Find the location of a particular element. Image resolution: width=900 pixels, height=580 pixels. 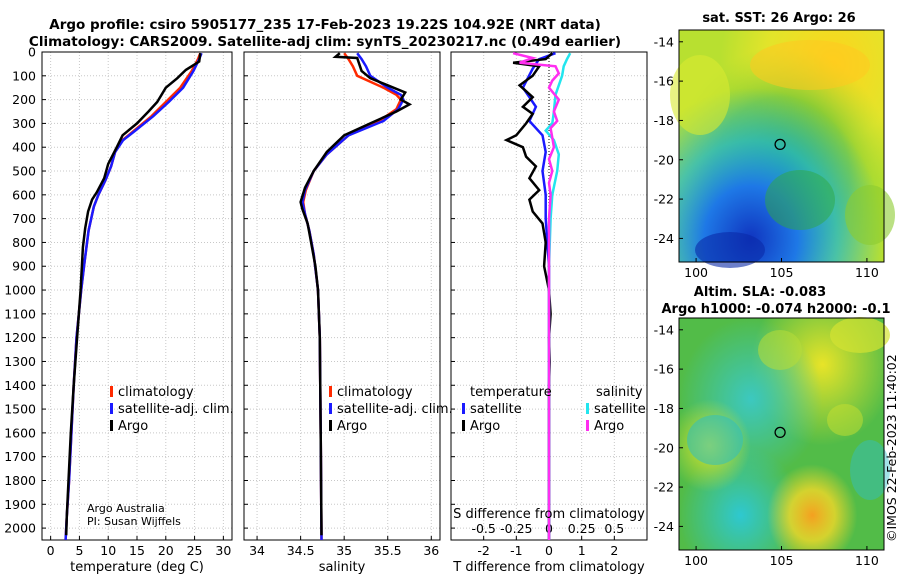

legend-marker-t-argo is located at coordinates (463, 425).